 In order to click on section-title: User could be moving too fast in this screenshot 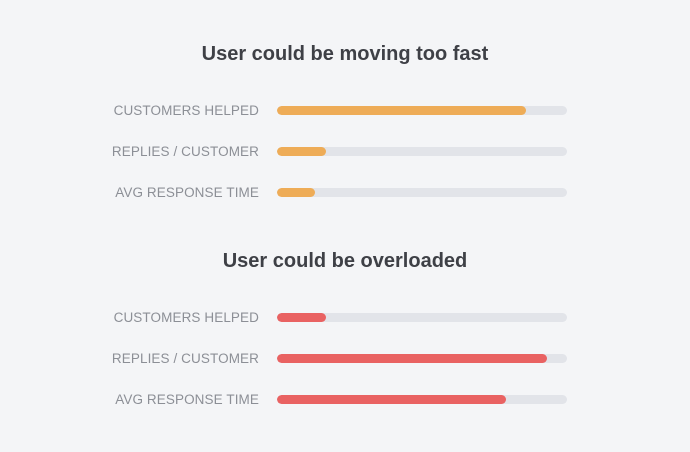, I will do `click(345, 54)`.